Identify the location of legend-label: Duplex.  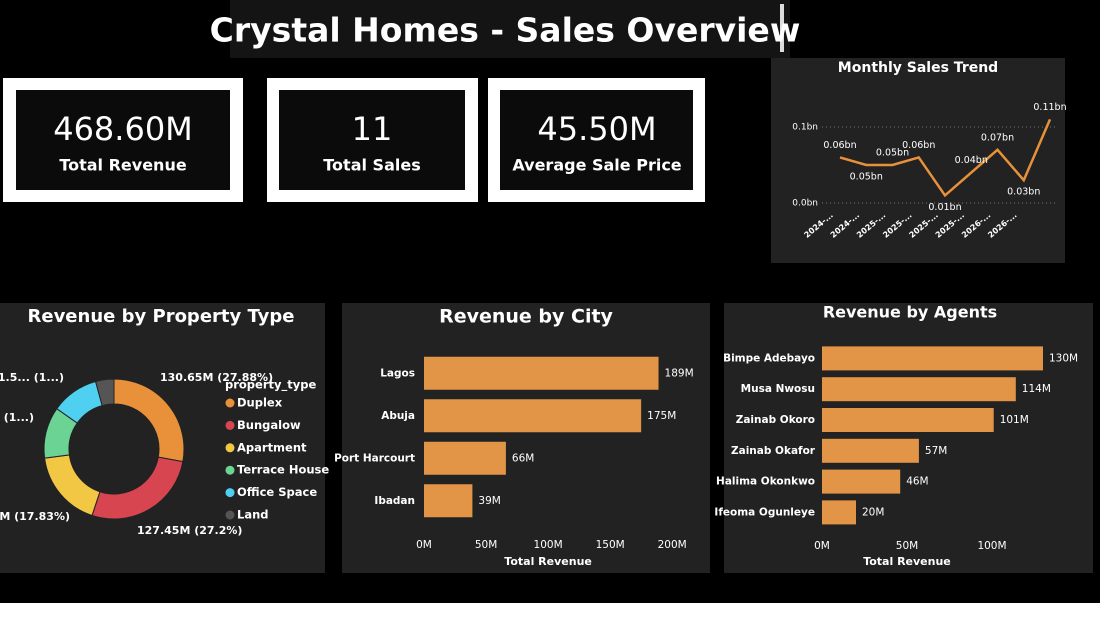
(260, 403).